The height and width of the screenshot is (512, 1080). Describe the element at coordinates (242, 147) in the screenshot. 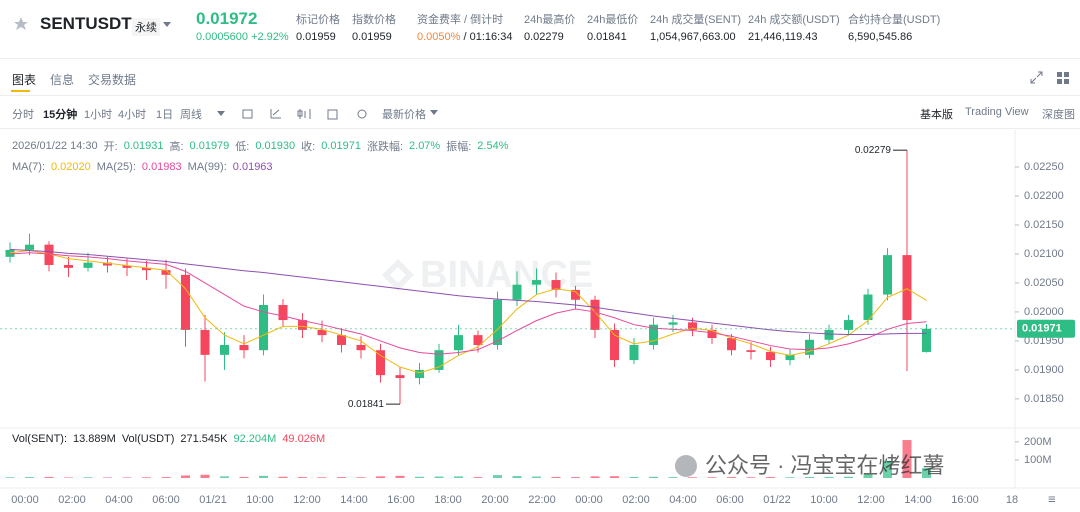

I see `ohlc-label: 低:` at that location.